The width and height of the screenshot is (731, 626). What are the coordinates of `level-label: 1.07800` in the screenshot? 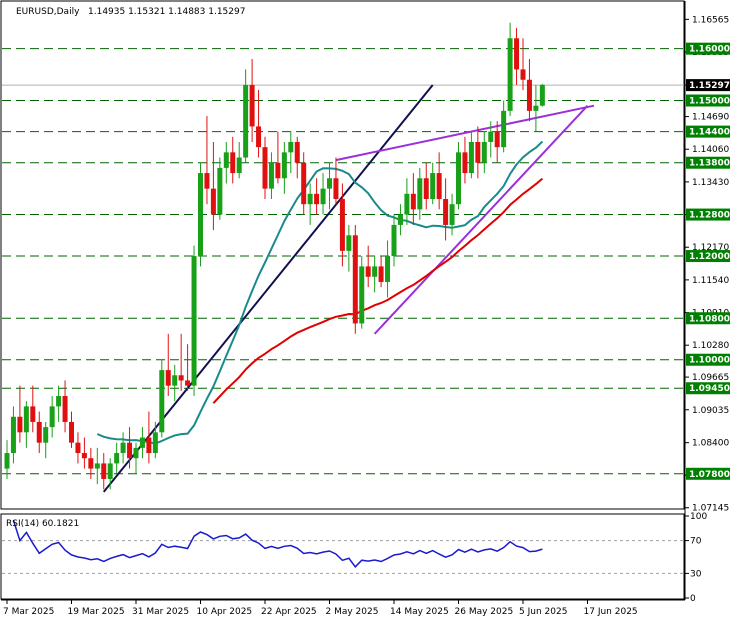 It's located at (709, 475).